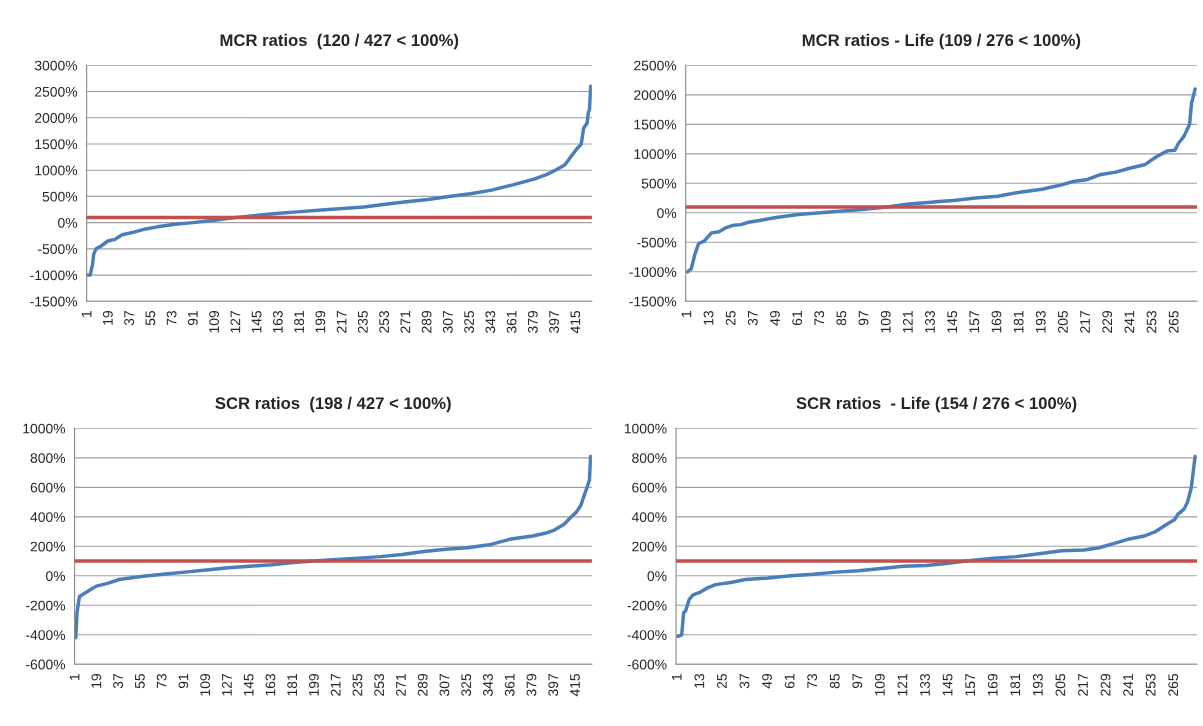 The width and height of the screenshot is (1203, 726). Describe the element at coordinates (996, 321) in the screenshot. I see `x-tick-label: 169` at that location.